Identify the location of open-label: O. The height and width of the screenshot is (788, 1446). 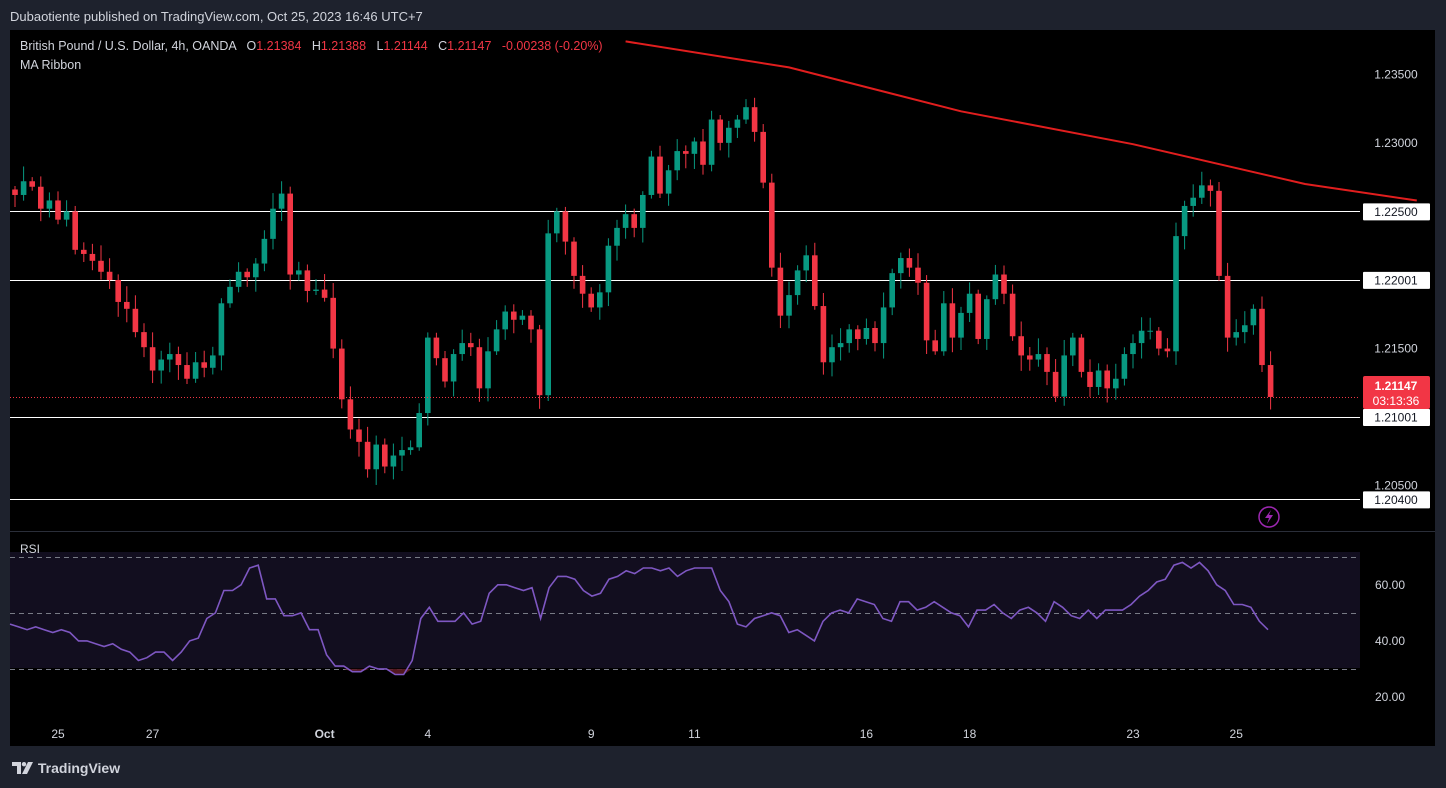
(251, 46).